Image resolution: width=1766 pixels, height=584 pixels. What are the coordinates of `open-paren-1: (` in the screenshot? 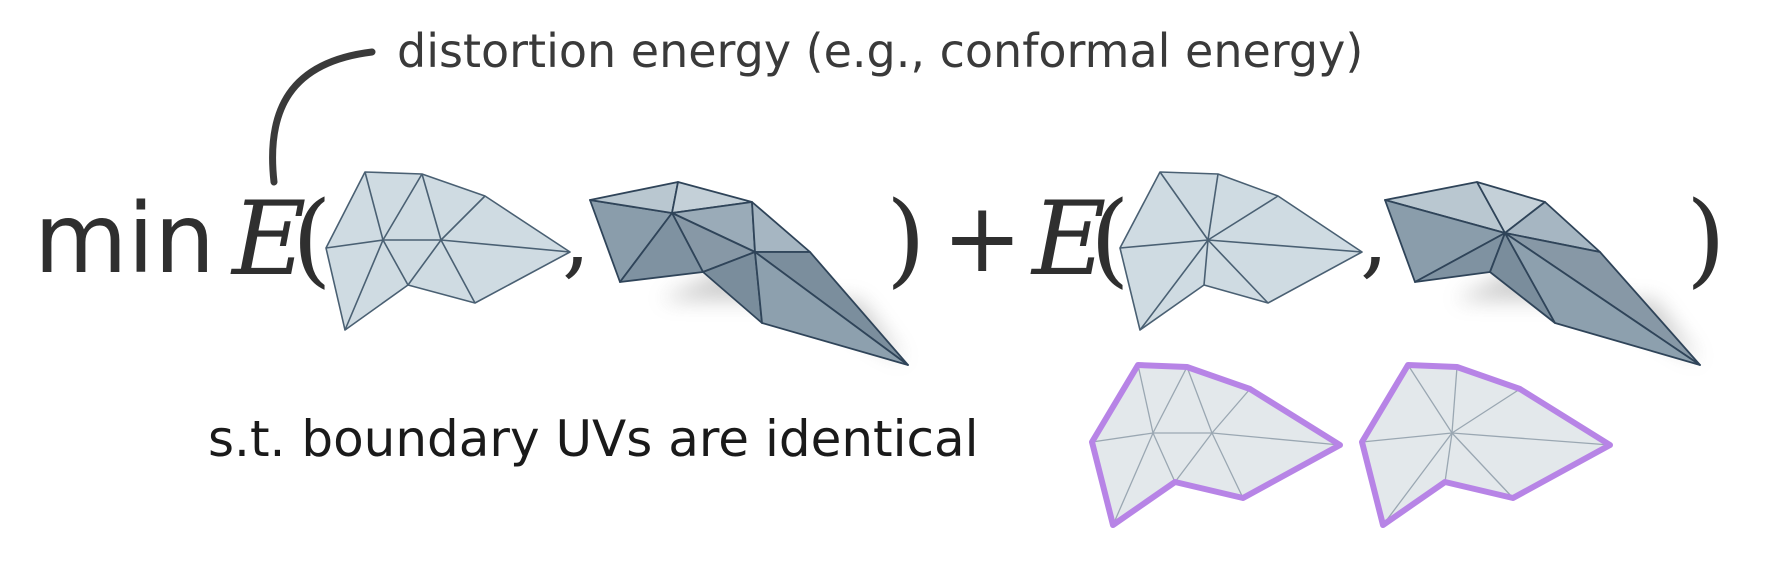 It's located at (312, 239).